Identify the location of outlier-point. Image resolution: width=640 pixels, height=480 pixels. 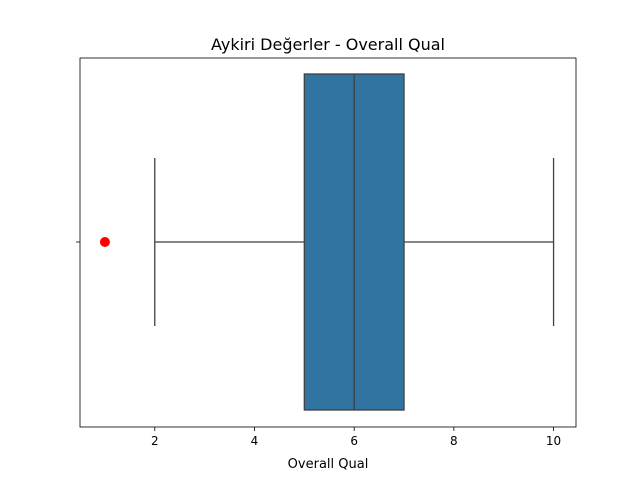
(104, 242).